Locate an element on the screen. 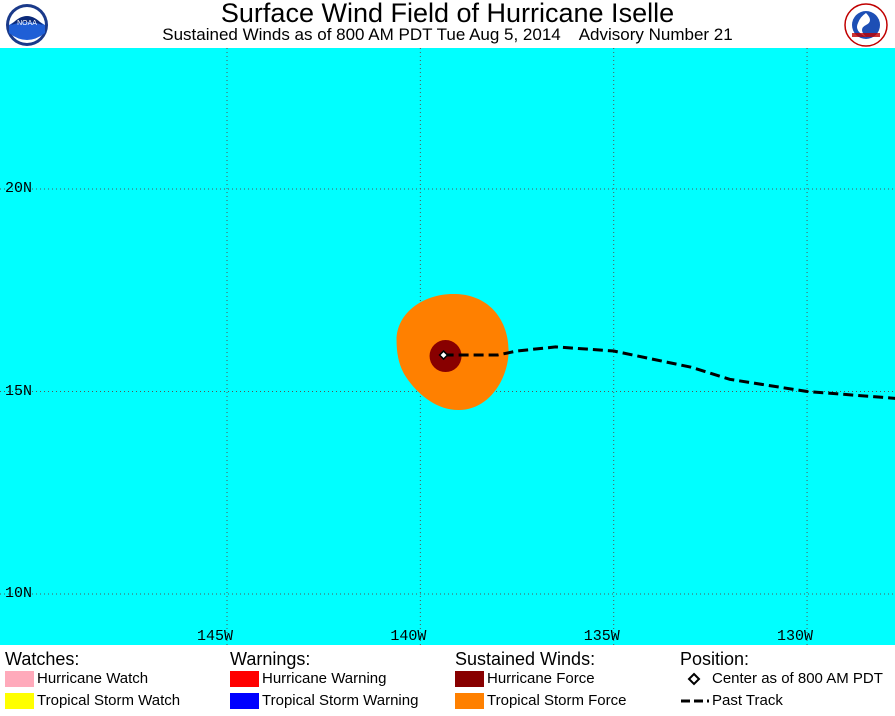 The width and height of the screenshot is (895, 716). tropical-storm-warning-label: Tropical Storm Warning is located at coordinates (340, 700).